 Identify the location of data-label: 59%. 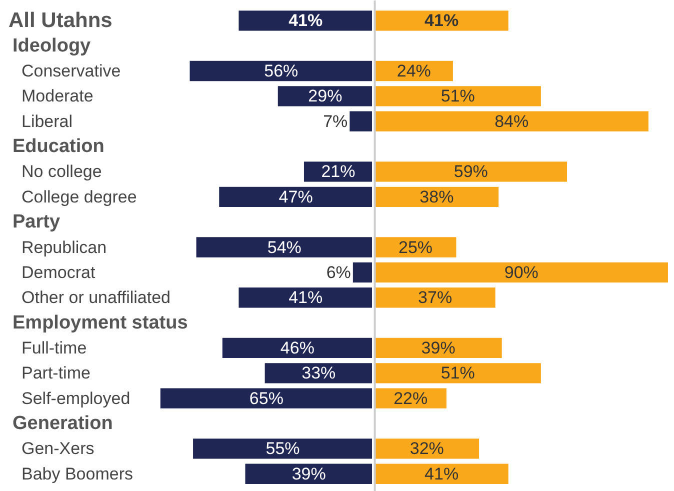
(471, 172).